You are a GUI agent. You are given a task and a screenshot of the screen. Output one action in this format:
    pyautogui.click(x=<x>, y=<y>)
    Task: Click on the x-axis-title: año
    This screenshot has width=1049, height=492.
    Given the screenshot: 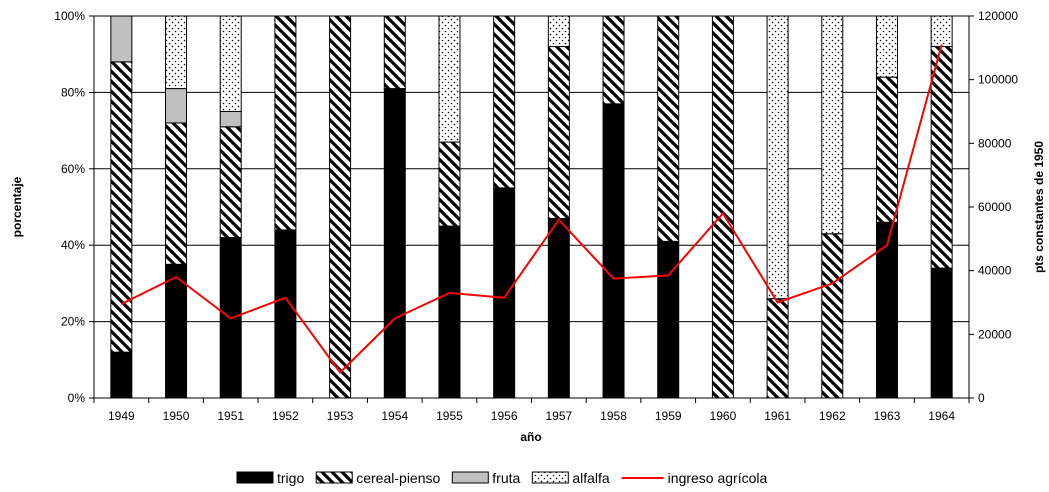 What is the action you would take?
    pyautogui.click(x=530, y=437)
    